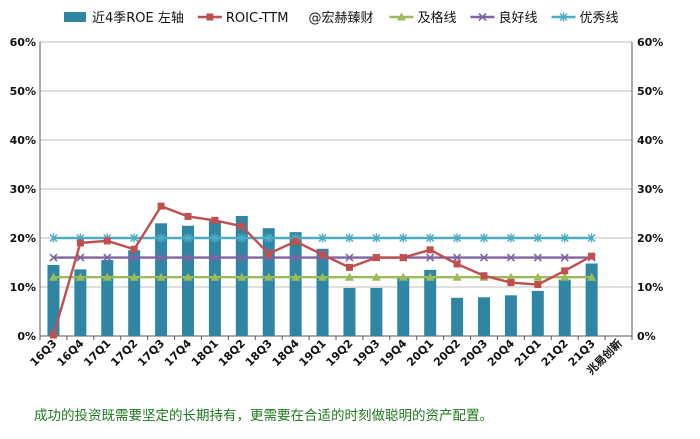 The image size is (700, 439). Describe the element at coordinates (340, 18) in the screenshot. I see `watermark-text: @宏赫臻财` at that location.